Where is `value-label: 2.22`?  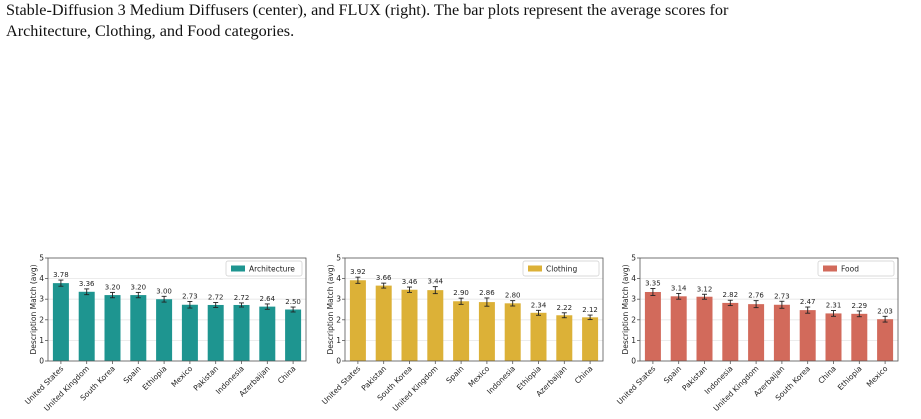 value-label: 2.22 is located at coordinates (565, 308).